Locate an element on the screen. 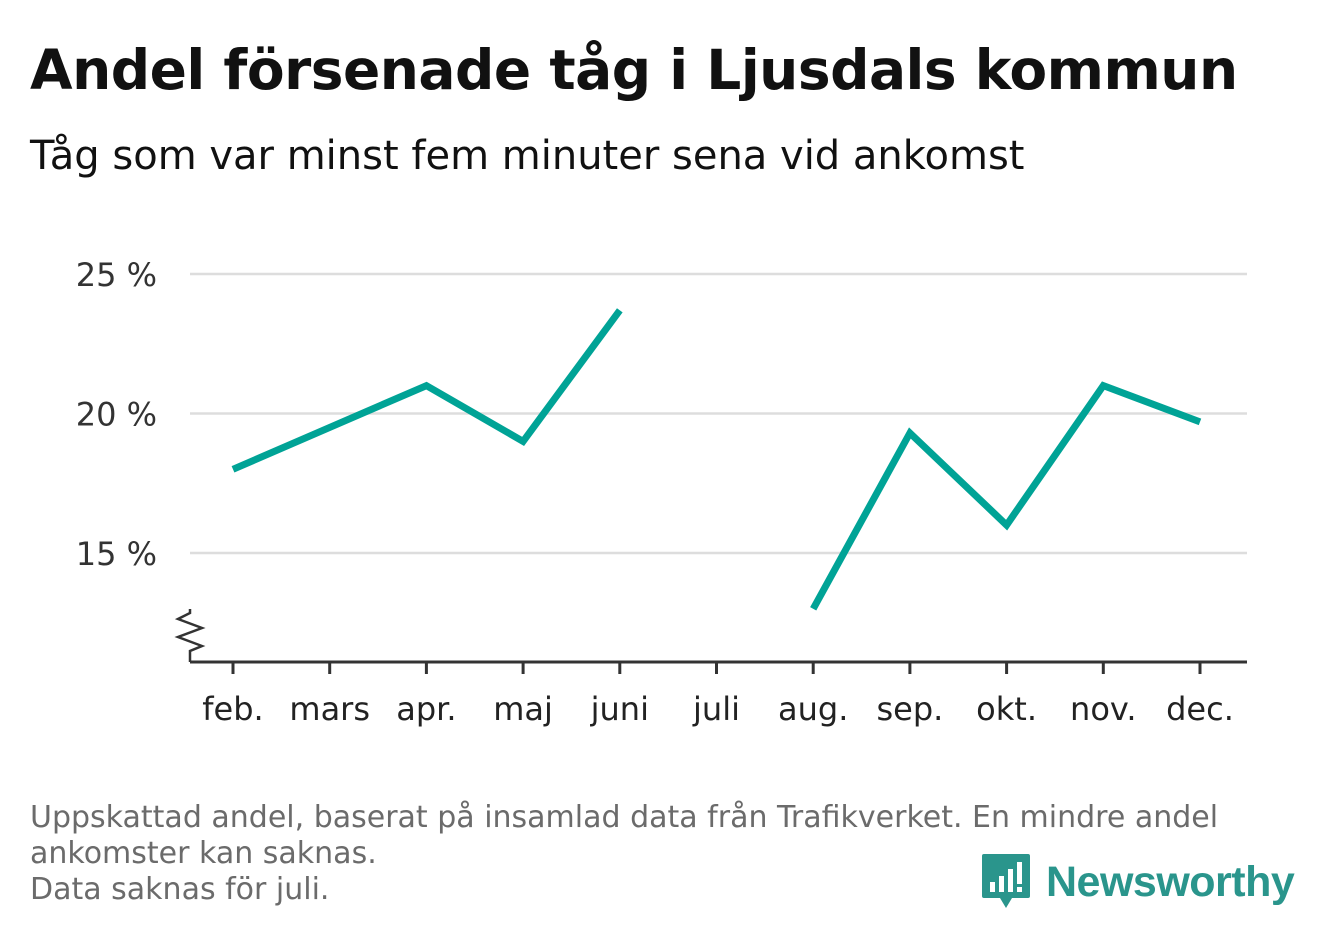  x-tick-label: okt. is located at coordinates (1006, 709).